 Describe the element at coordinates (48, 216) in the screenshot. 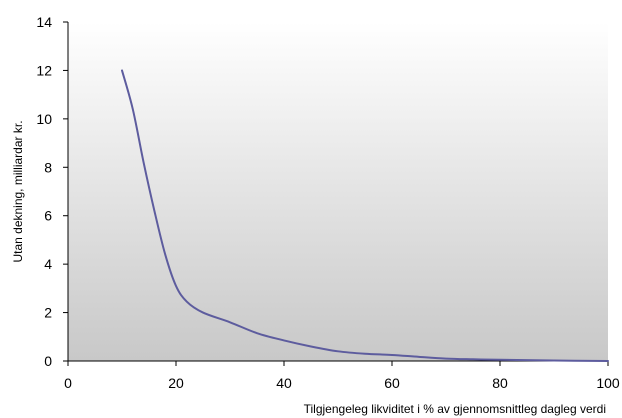

I see `y-tick-label: 6` at that location.